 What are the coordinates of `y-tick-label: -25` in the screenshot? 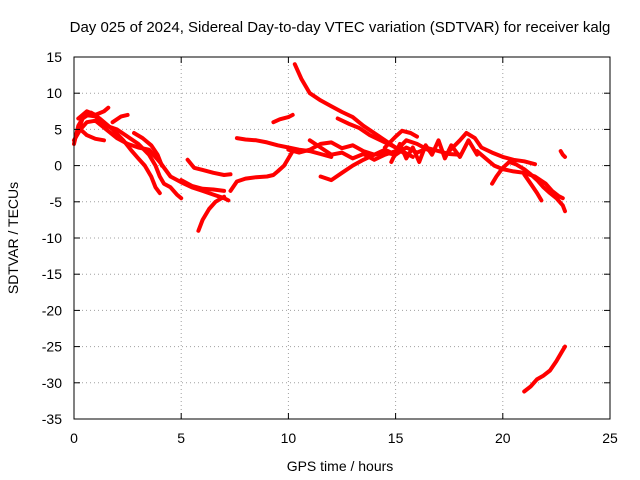 It's located at (52, 347).